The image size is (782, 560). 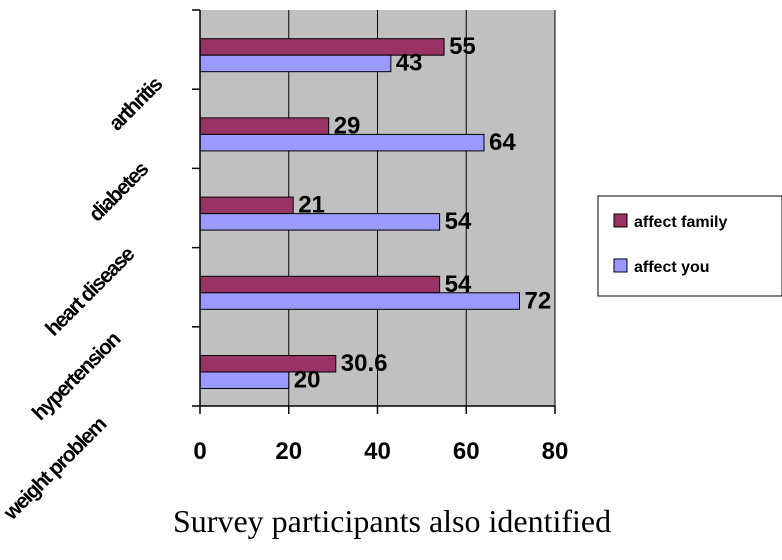 What do you see at coordinates (466, 451) in the screenshot?
I see `x-tick-label-60: 60` at bounding box center [466, 451].